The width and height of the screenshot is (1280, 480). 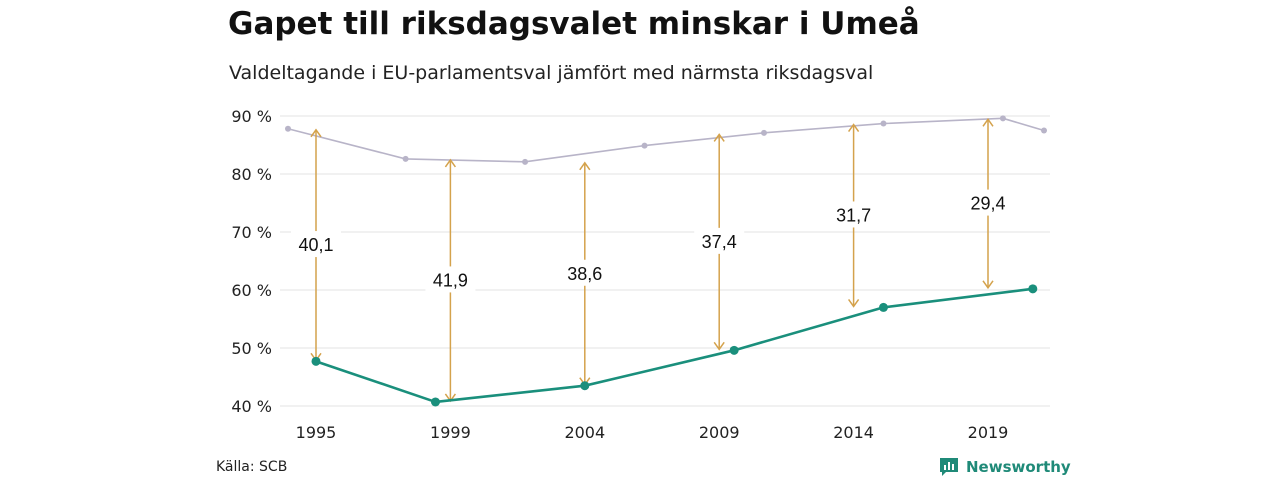 I want to click on gap-label: 31,7, so click(x=853, y=215).